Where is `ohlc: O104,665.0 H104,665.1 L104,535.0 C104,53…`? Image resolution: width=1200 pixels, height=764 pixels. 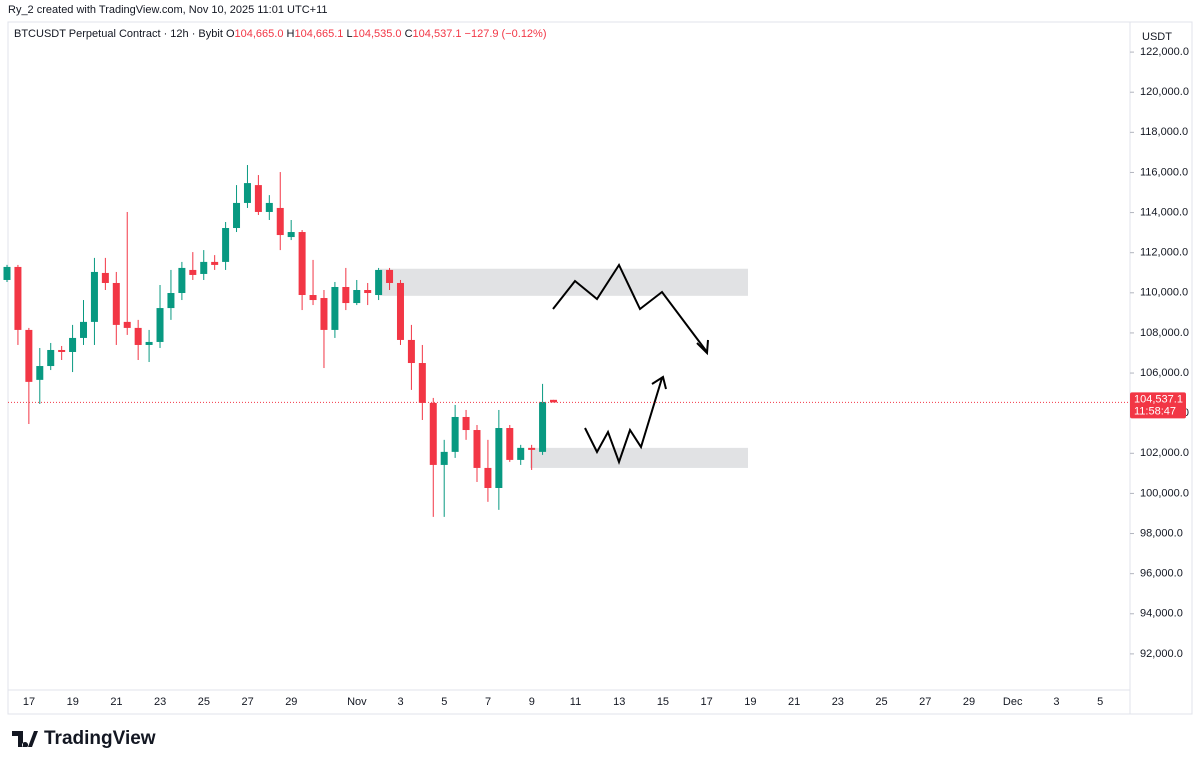 ohlc: O104,665.0 H104,665.1 L104,535.0 C104,53… is located at coordinates (345, 34).